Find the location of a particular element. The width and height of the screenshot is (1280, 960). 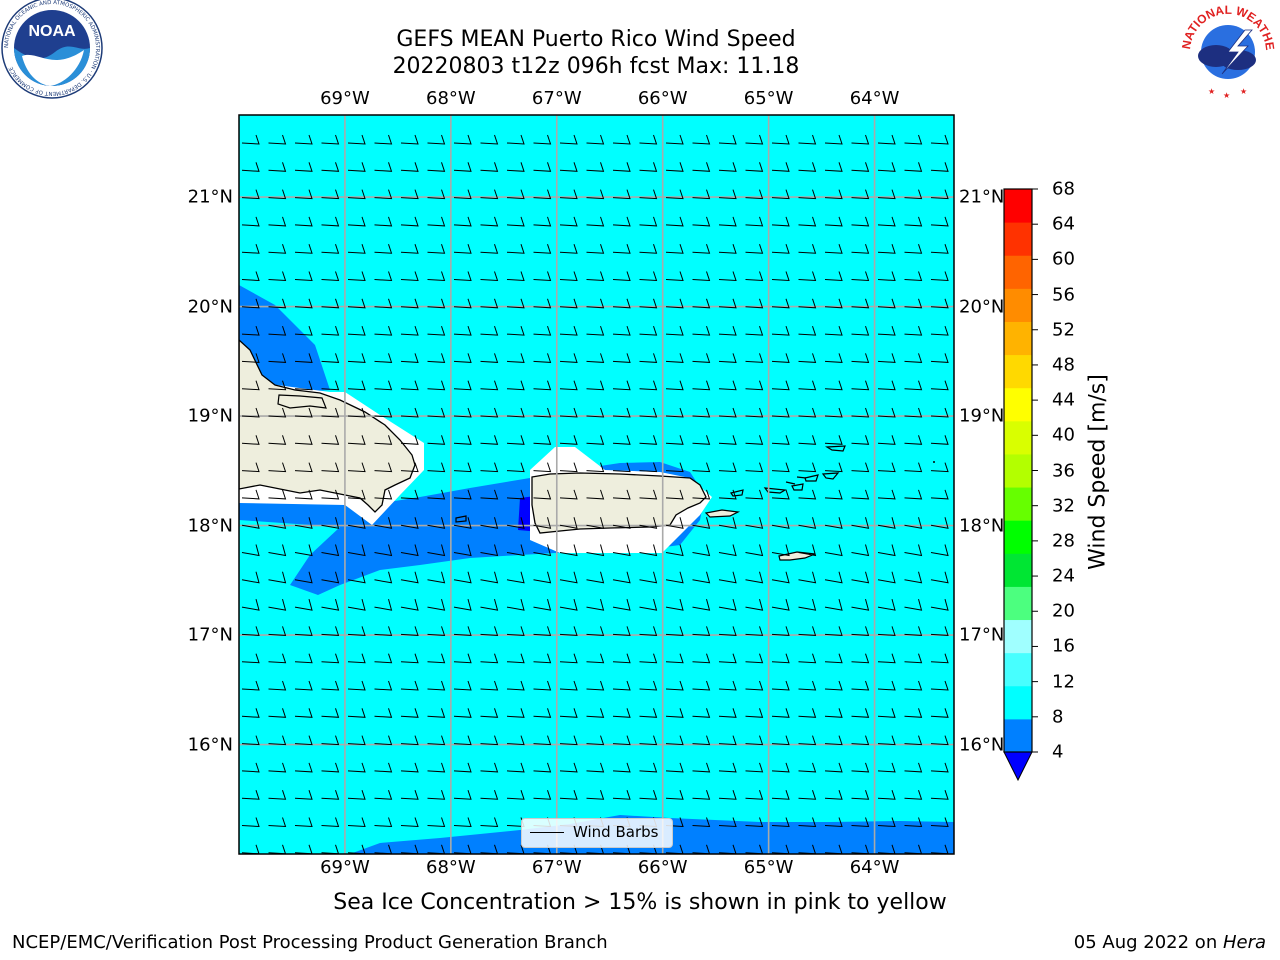

map-legend: Wind Barbs is located at coordinates (597, 833).